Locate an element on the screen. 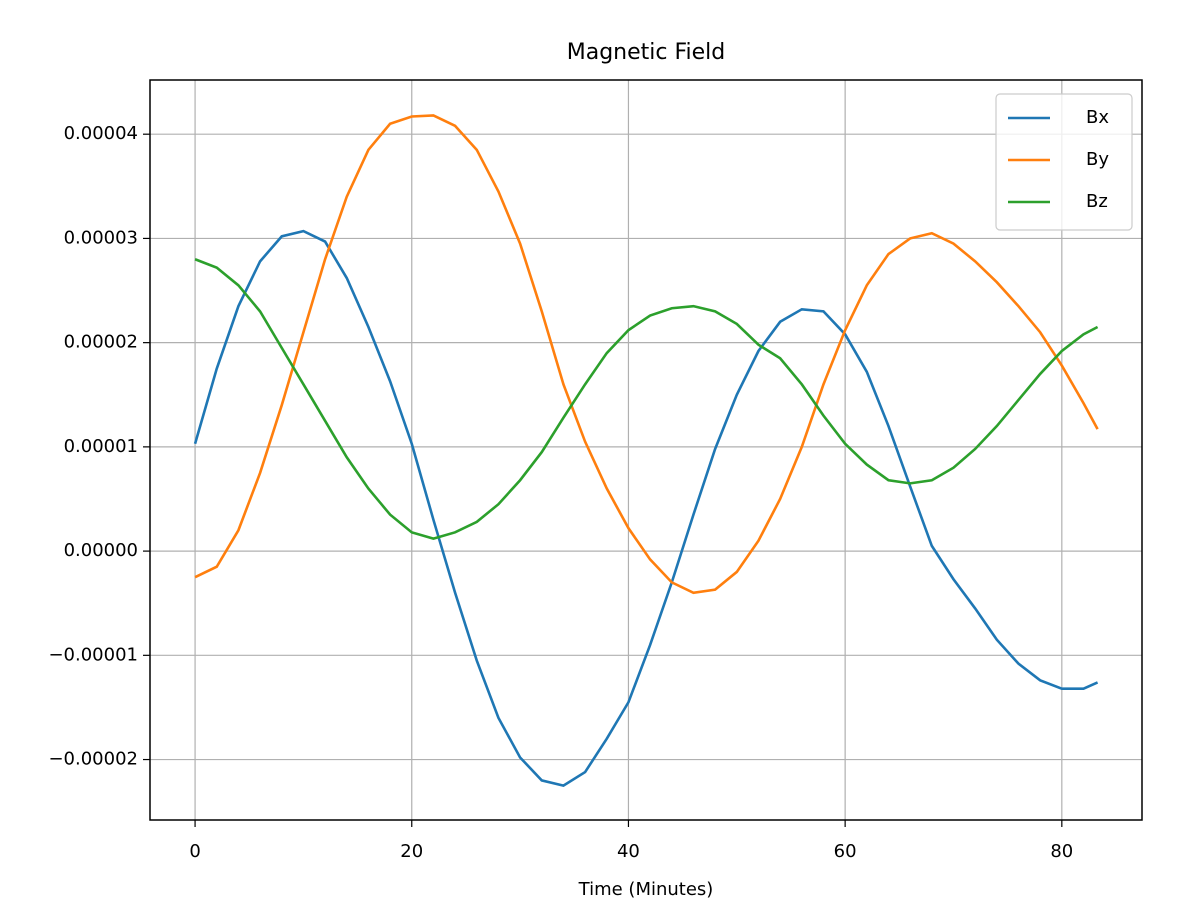  chart-title: Magnetic Field is located at coordinates (646, 52).